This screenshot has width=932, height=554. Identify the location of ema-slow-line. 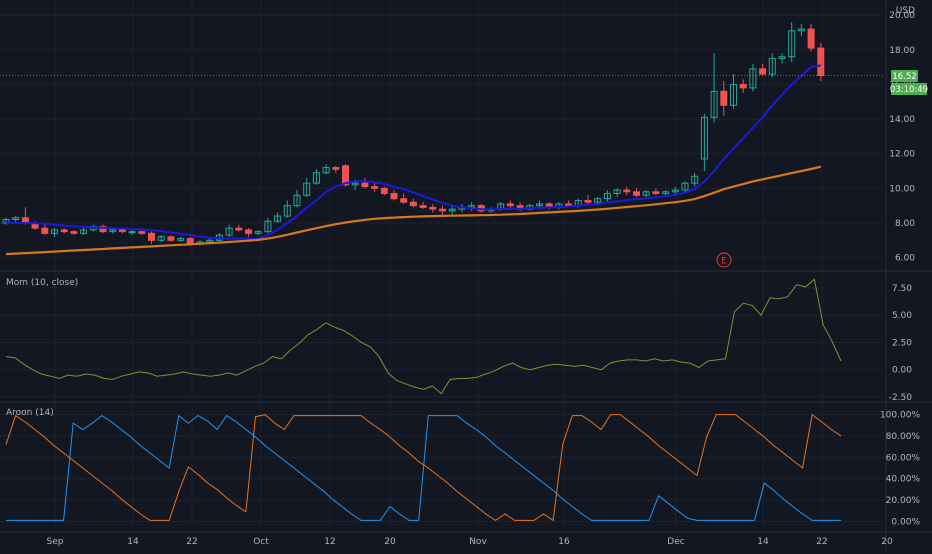
(413, 210).